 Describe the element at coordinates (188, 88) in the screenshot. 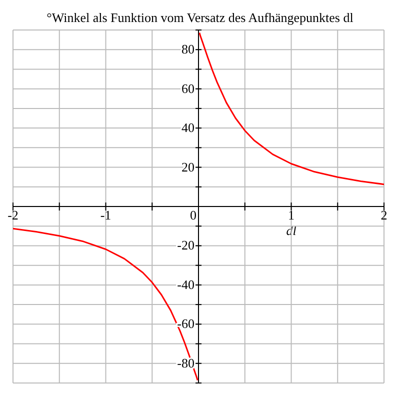

I see `y-tick-label: 60` at that location.